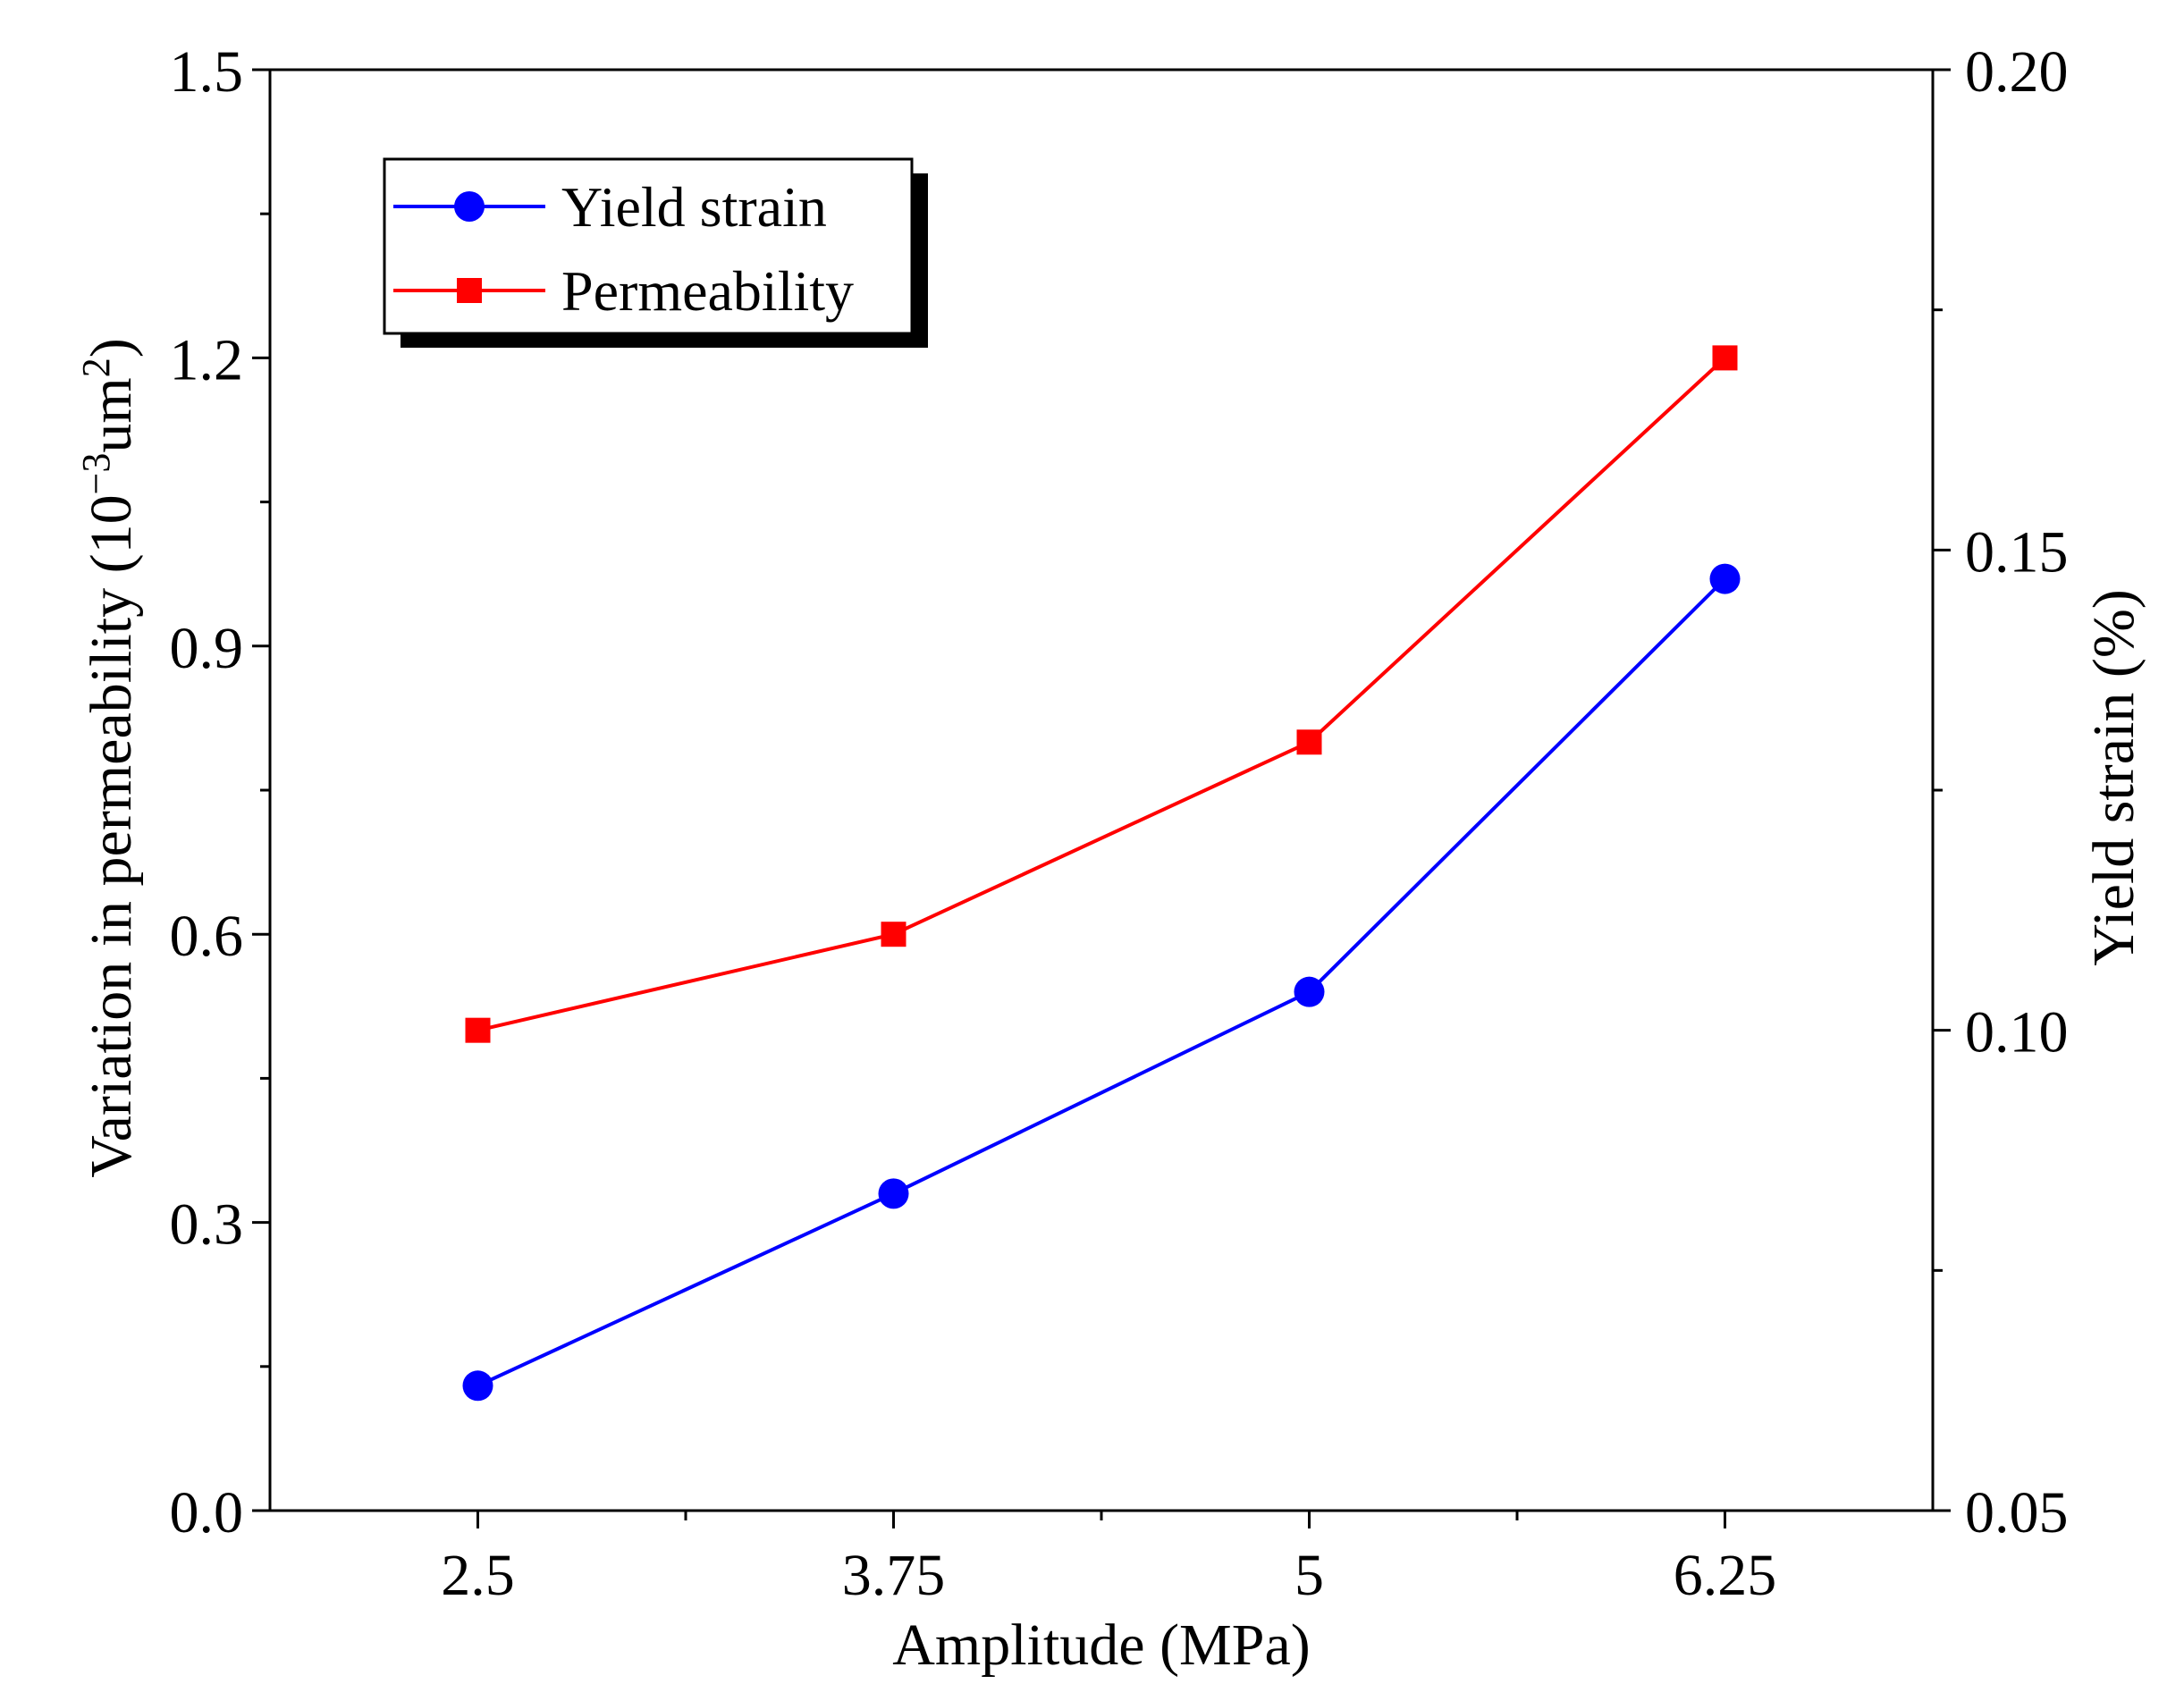 The width and height of the screenshot is (2184, 1684). I want to click on y-axis-left-title: Variation in permeability (10−3um2), so click(109, 757).